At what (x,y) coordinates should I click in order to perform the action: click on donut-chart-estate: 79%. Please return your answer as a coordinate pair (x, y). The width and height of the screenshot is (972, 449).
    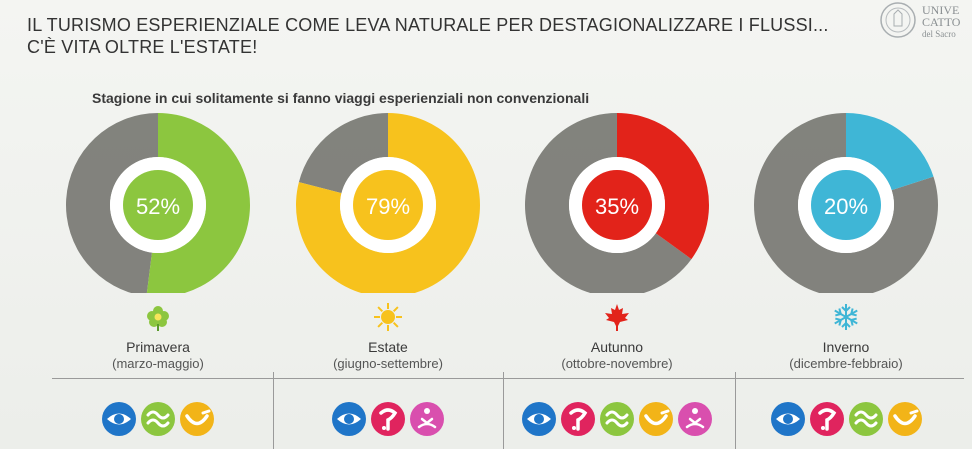
    Looking at the image, I should click on (388, 203).